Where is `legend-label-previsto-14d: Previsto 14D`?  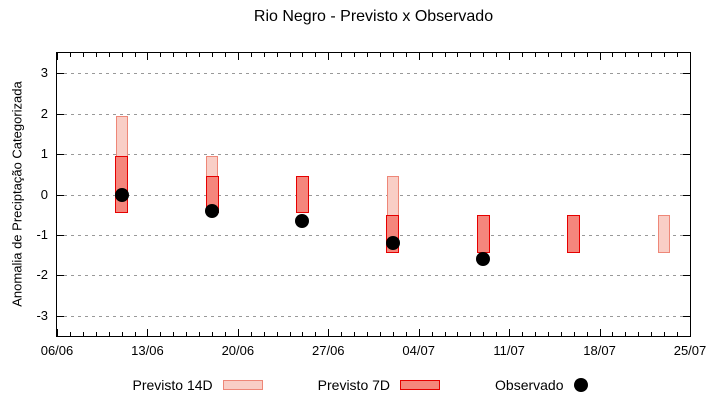 legend-label-previsto-14d: Previsto 14D is located at coordinates (172, 385).